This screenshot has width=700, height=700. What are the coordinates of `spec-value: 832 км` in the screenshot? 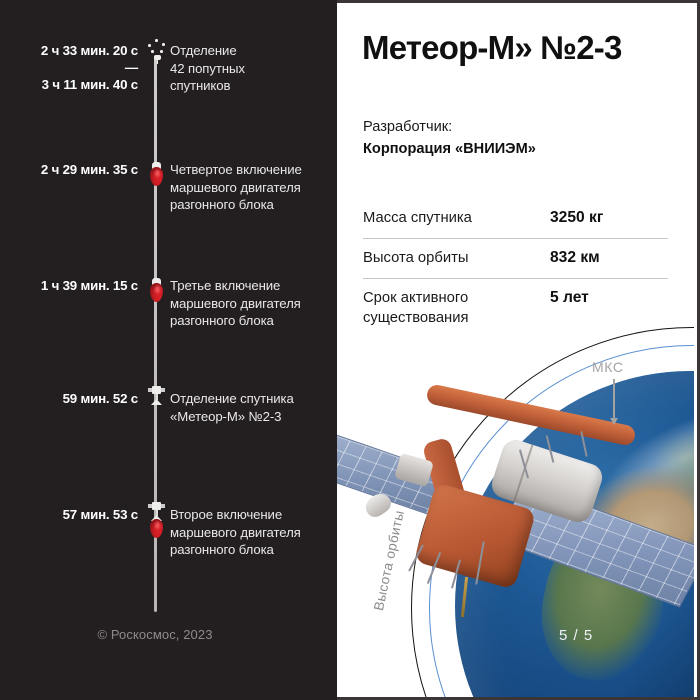 It's located at (575, 257).